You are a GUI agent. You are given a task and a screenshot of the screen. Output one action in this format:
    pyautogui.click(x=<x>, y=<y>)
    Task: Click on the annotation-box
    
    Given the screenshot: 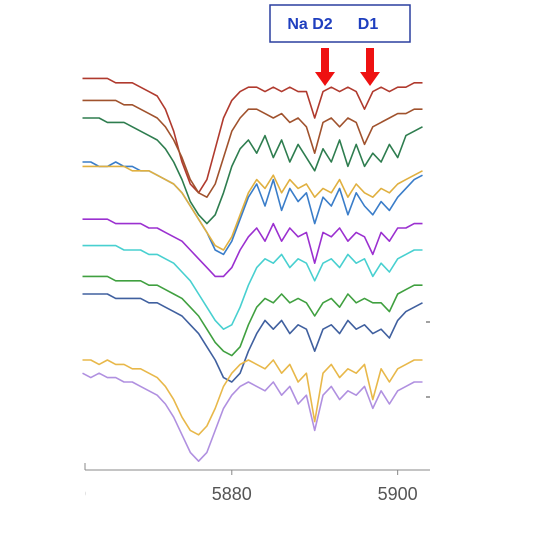 What is the action you would take?
    pyautogui.click(x=340, y=23)
    